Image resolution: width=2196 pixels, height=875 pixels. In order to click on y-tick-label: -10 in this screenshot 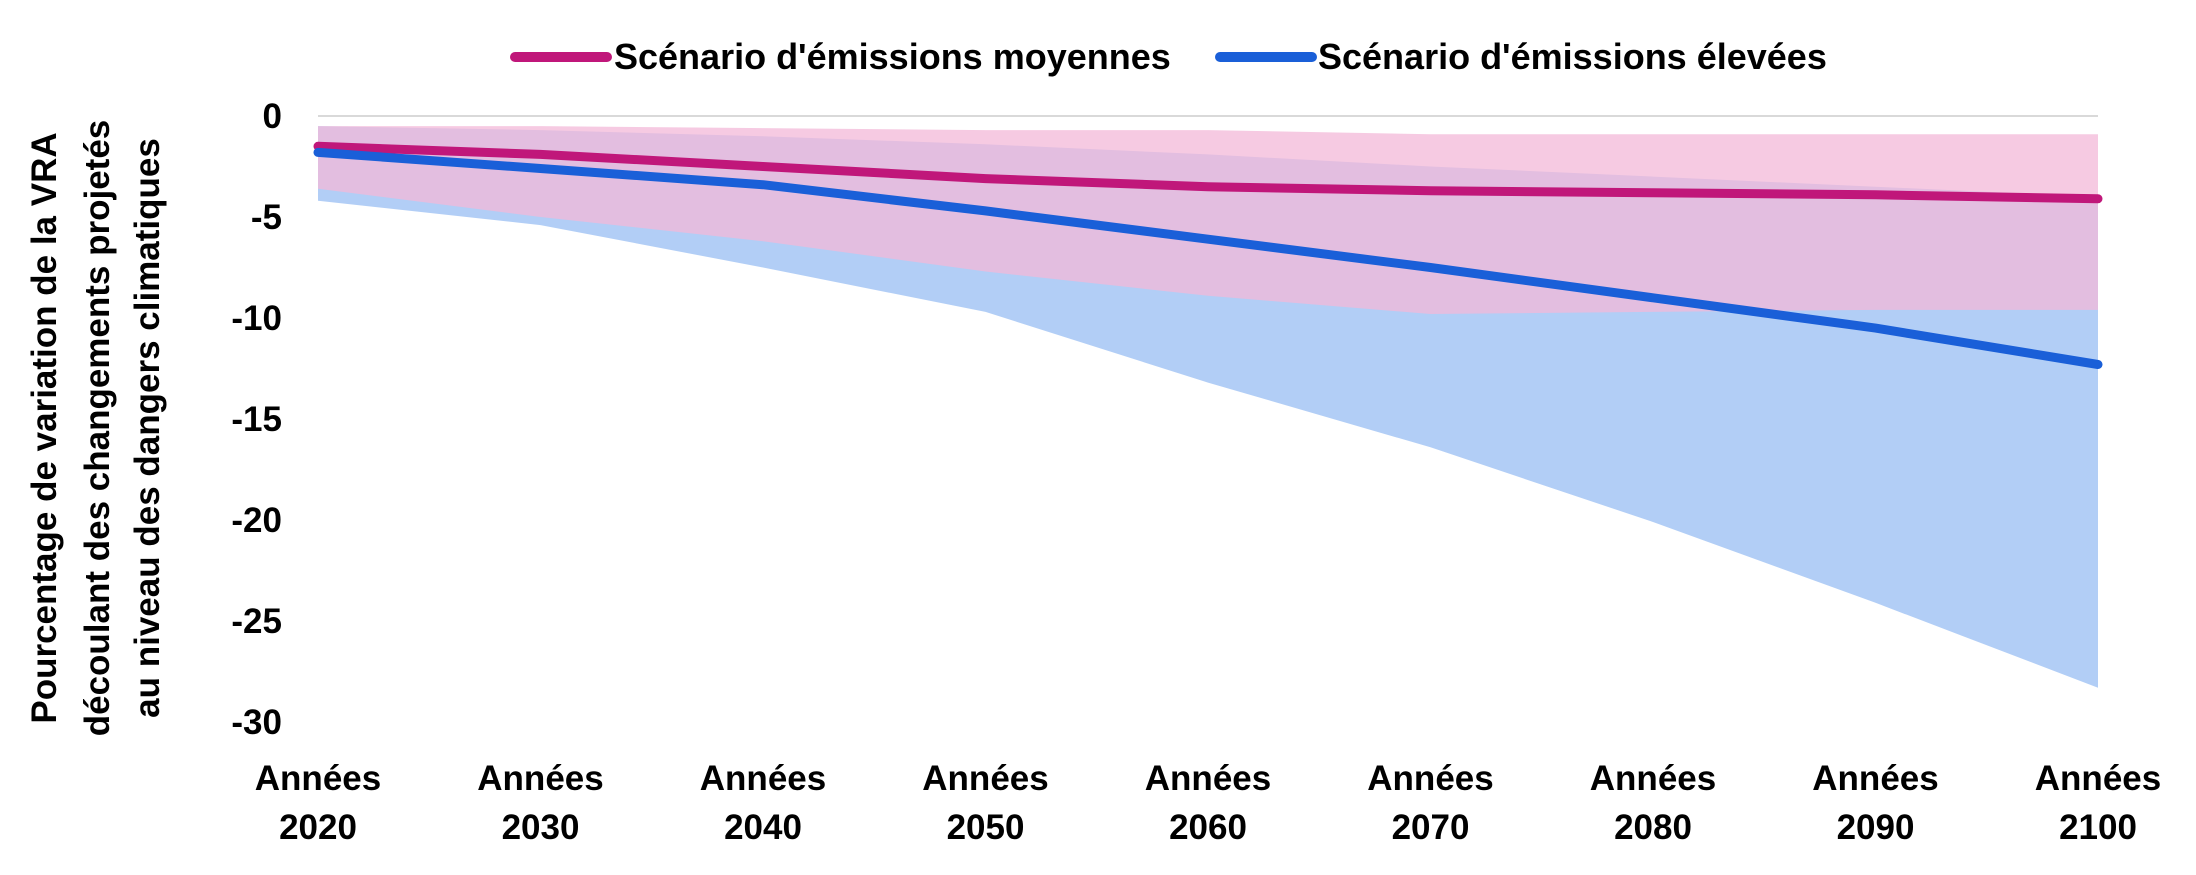, I will do `click(256, 318)`.